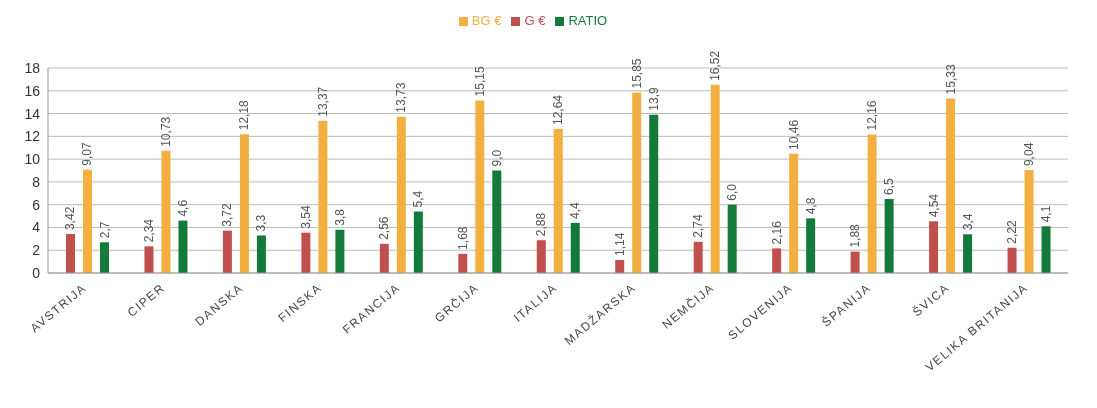  What do you see at coordinates (496, 158) in the screenshot?
I see `data-label: 9,0` at bounding box center [496, 158].